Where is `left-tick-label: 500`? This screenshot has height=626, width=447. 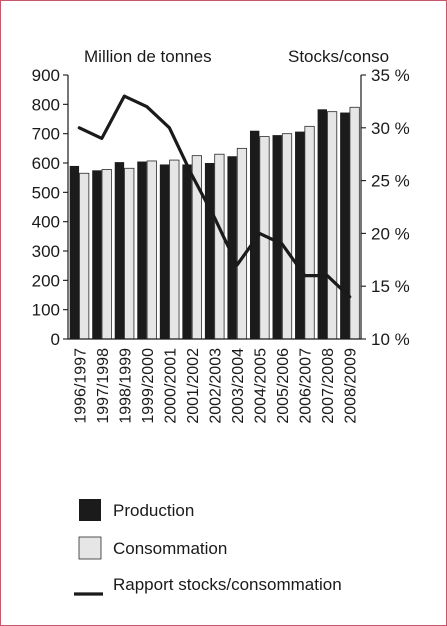
left-tick-label: 500 is located at coordinates (46, 192).